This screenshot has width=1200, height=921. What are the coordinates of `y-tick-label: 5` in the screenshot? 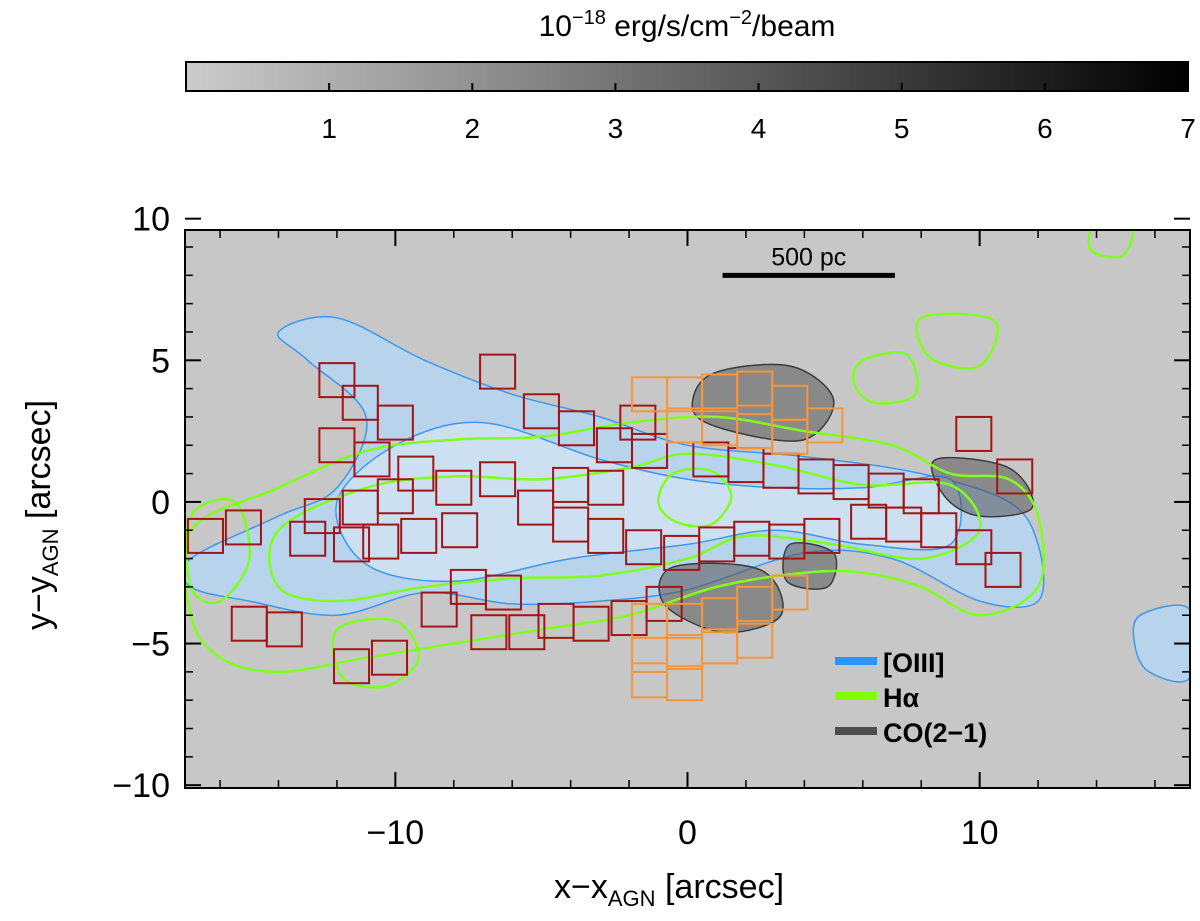 It's located at (160, 361).